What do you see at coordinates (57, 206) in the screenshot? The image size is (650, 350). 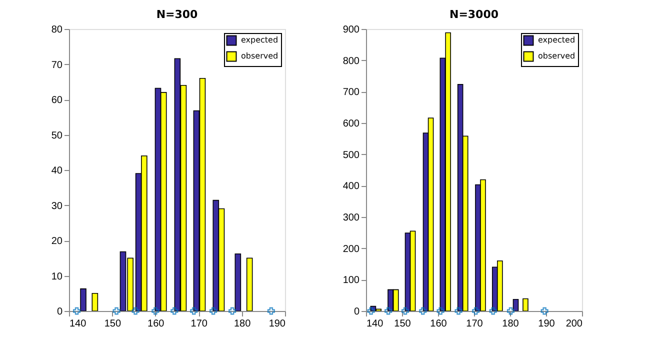 I see `y-tick-label: 30` at bounding box center [57, 206].